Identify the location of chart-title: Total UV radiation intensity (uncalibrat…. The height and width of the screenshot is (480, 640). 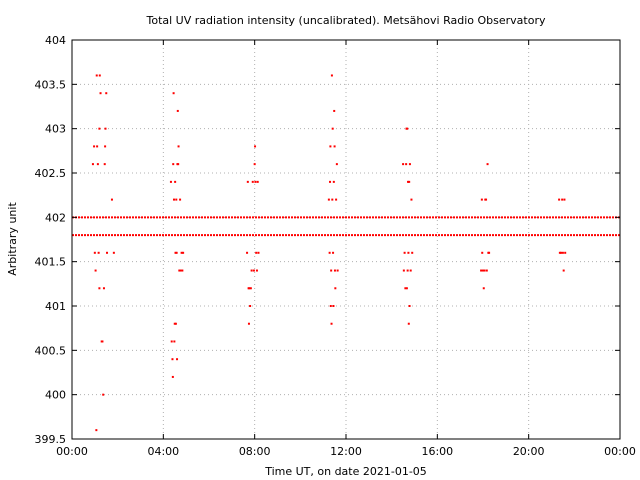
(346, 20).